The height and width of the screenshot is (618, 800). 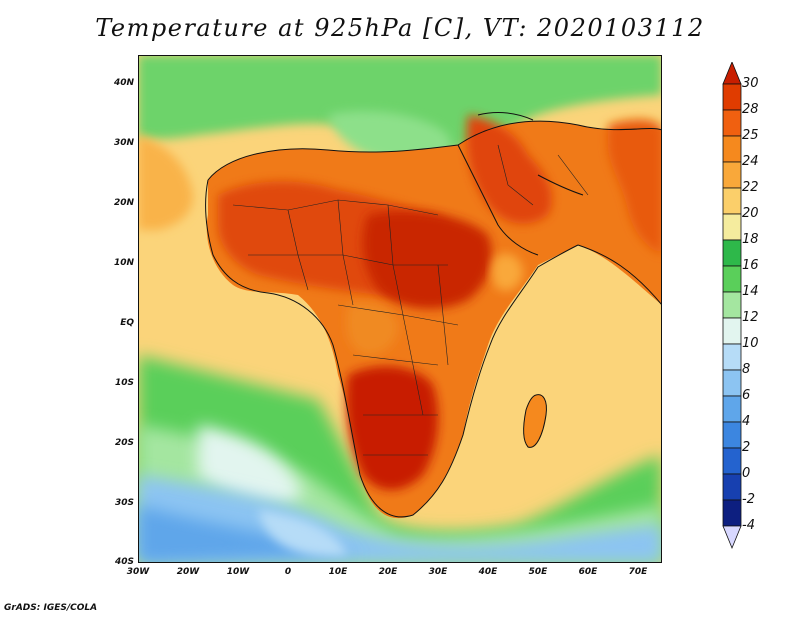 What do you see at coordinates (750, 83) in the screenshot?
I see `colorbar-label: 30` at bounding box center [750, 83].